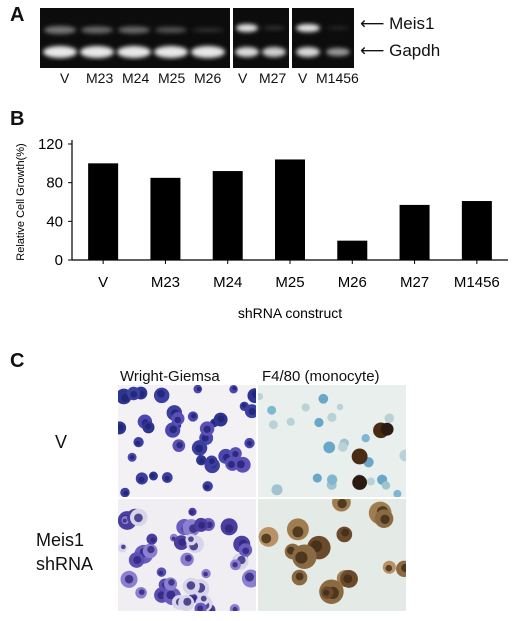 This screenshot has height=621, width=520. What do you see at coordinates (103, 282) in the screenshot?
I see `x-tick-label: V` at bounding box center [103, 282].